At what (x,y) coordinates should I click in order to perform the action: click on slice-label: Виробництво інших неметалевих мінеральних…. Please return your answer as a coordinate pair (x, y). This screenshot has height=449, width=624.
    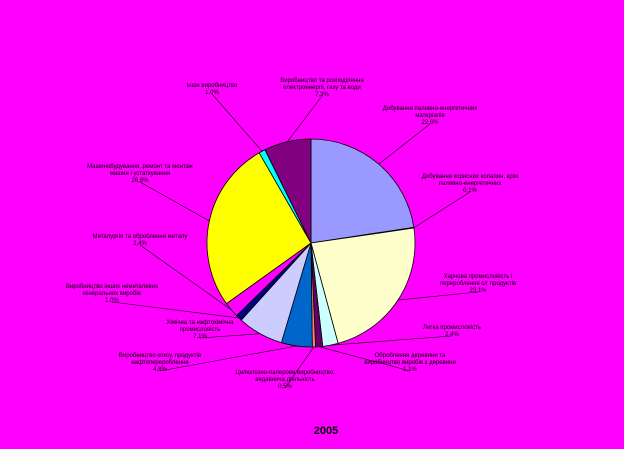
    Looking at the image, I should click on (112, 294).